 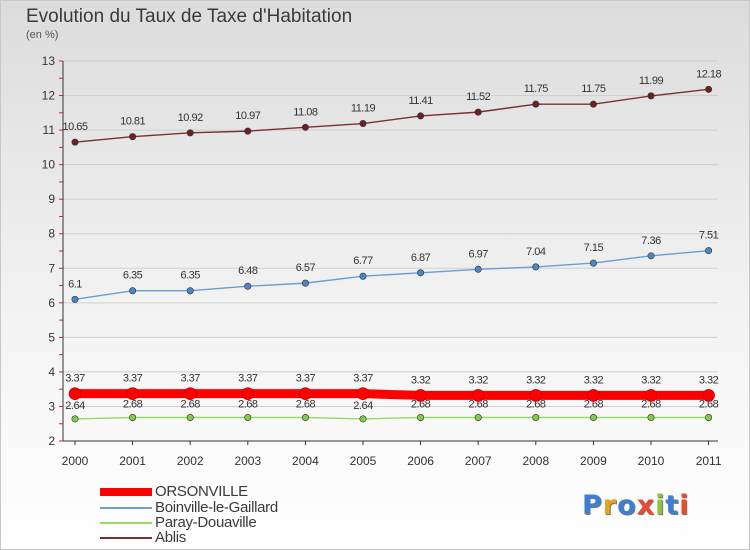 I want to click on y-tick-label: 13, so click(x=49, y=61).